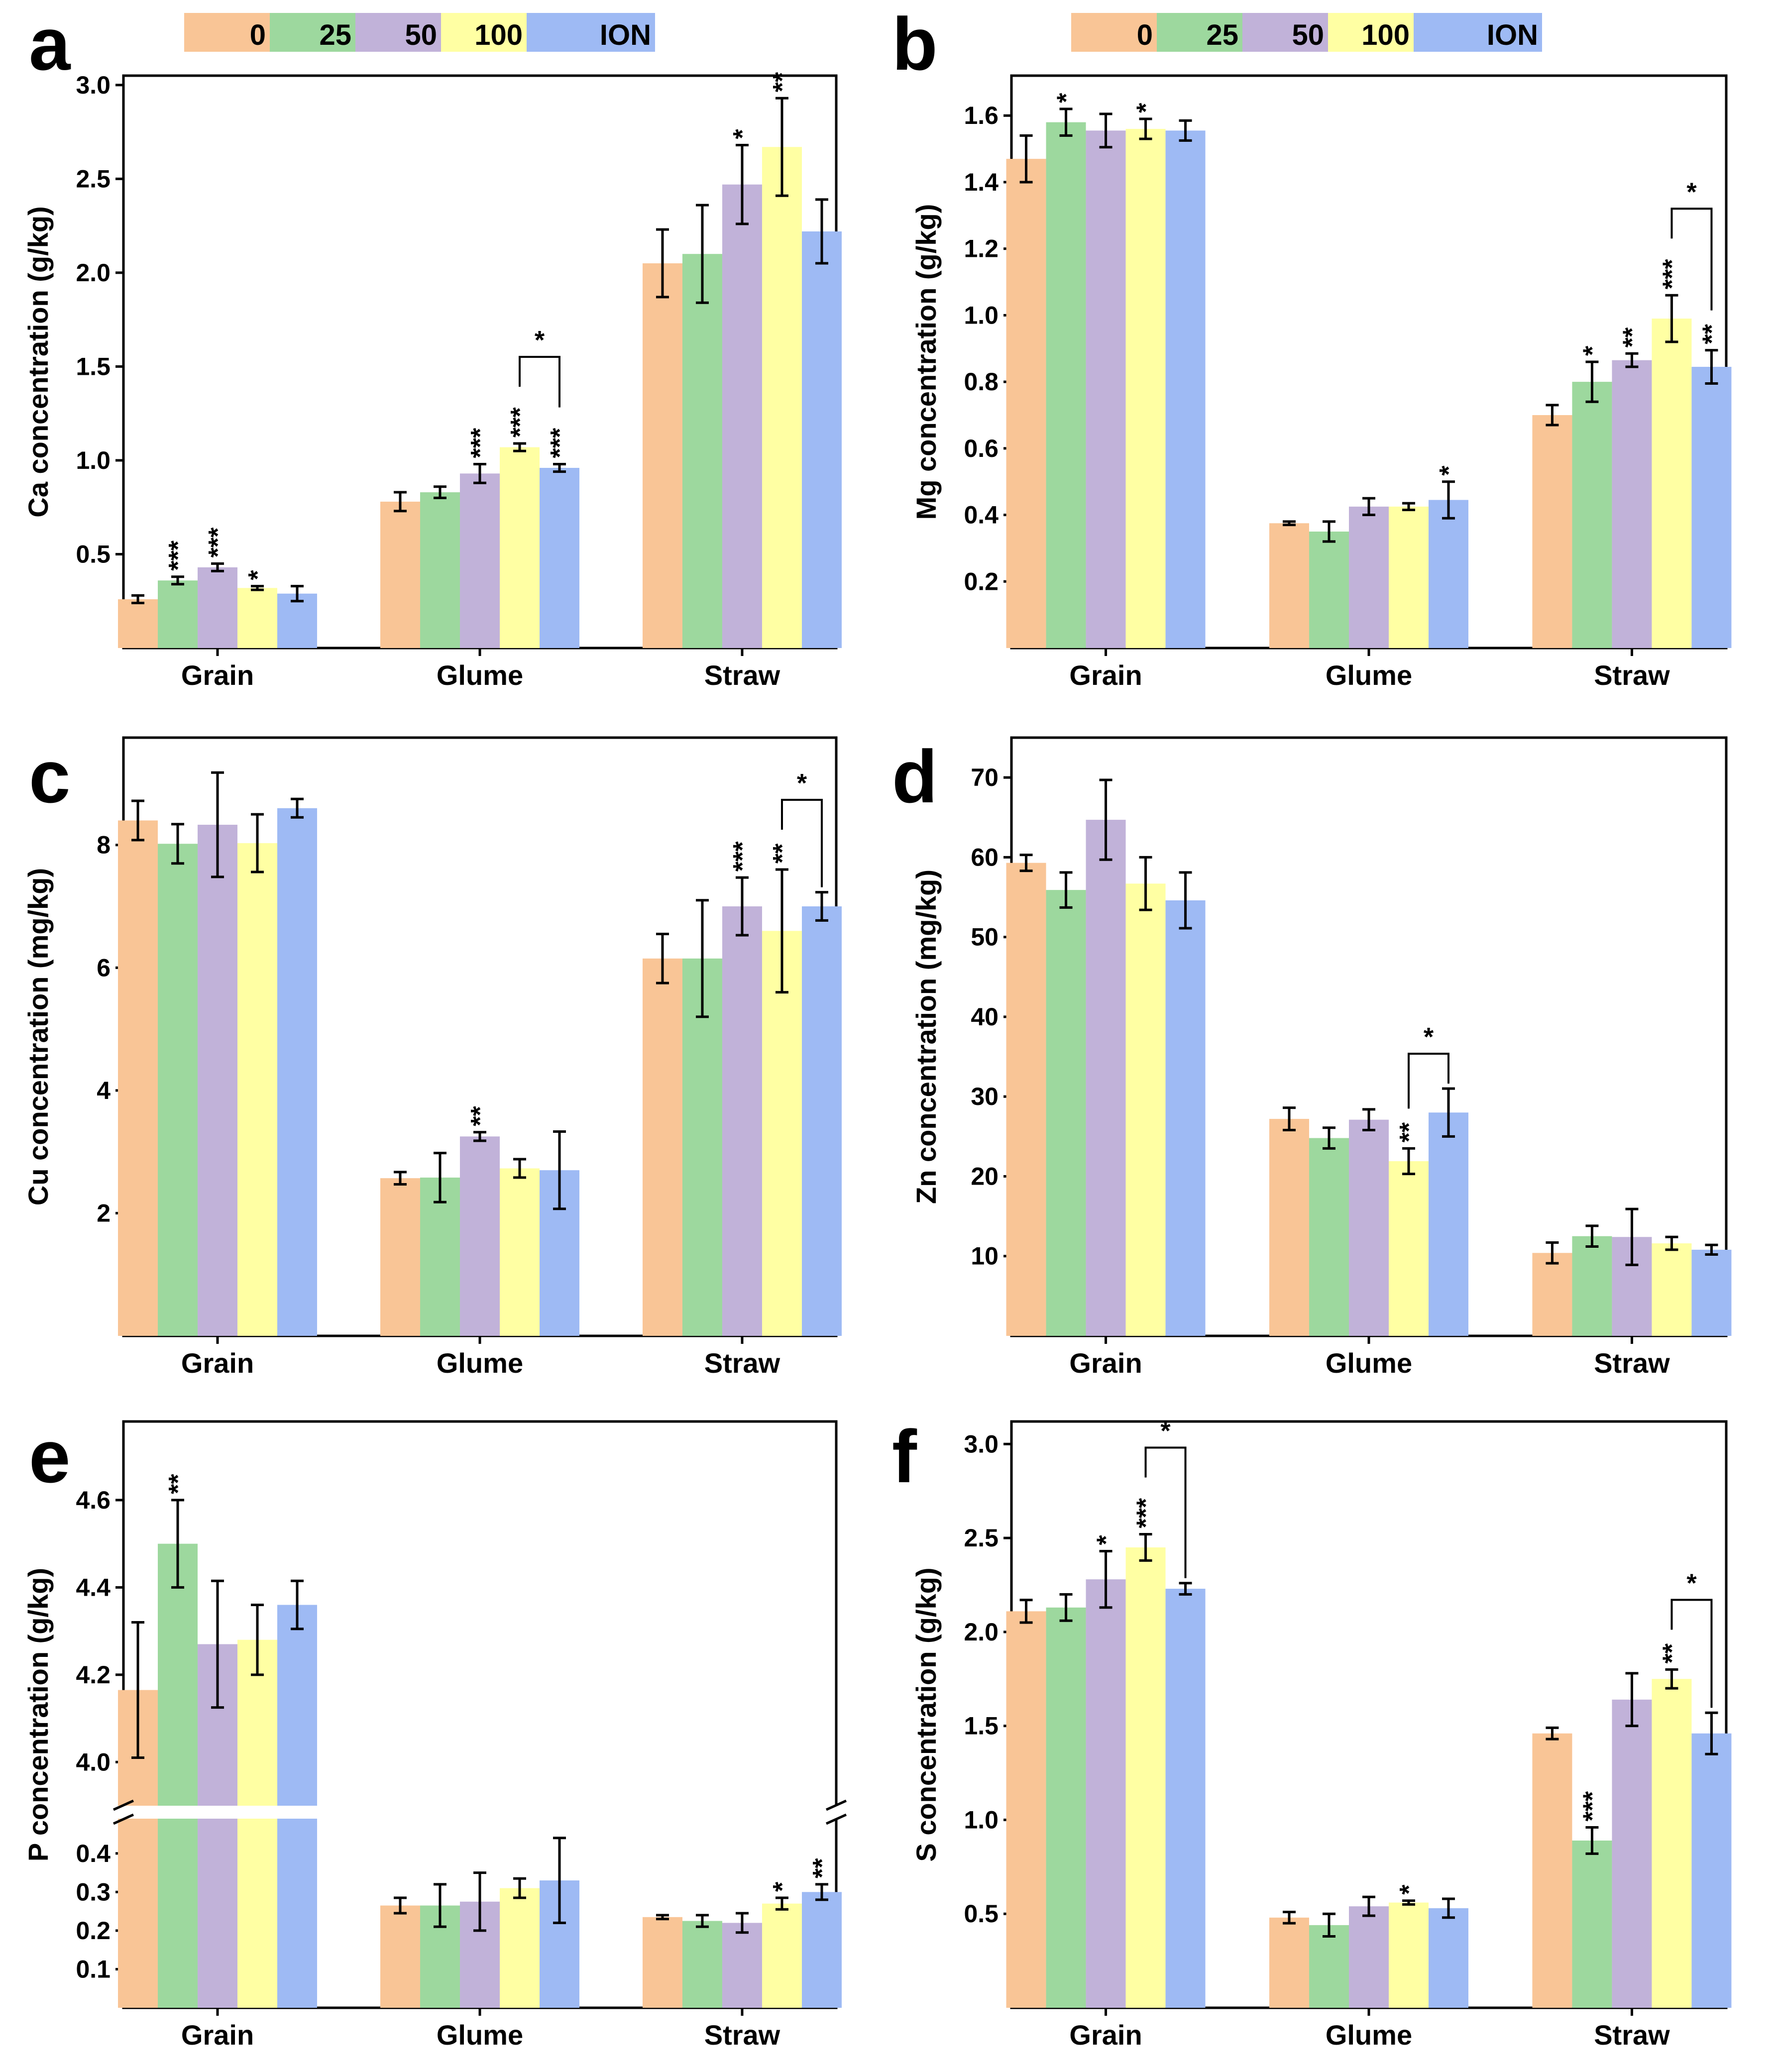  What do you see at coordinates (926, 1714) in the screenshot?
I see `y-axis-label: S concentration (g/kg)` at bounding box center [926, 1714].